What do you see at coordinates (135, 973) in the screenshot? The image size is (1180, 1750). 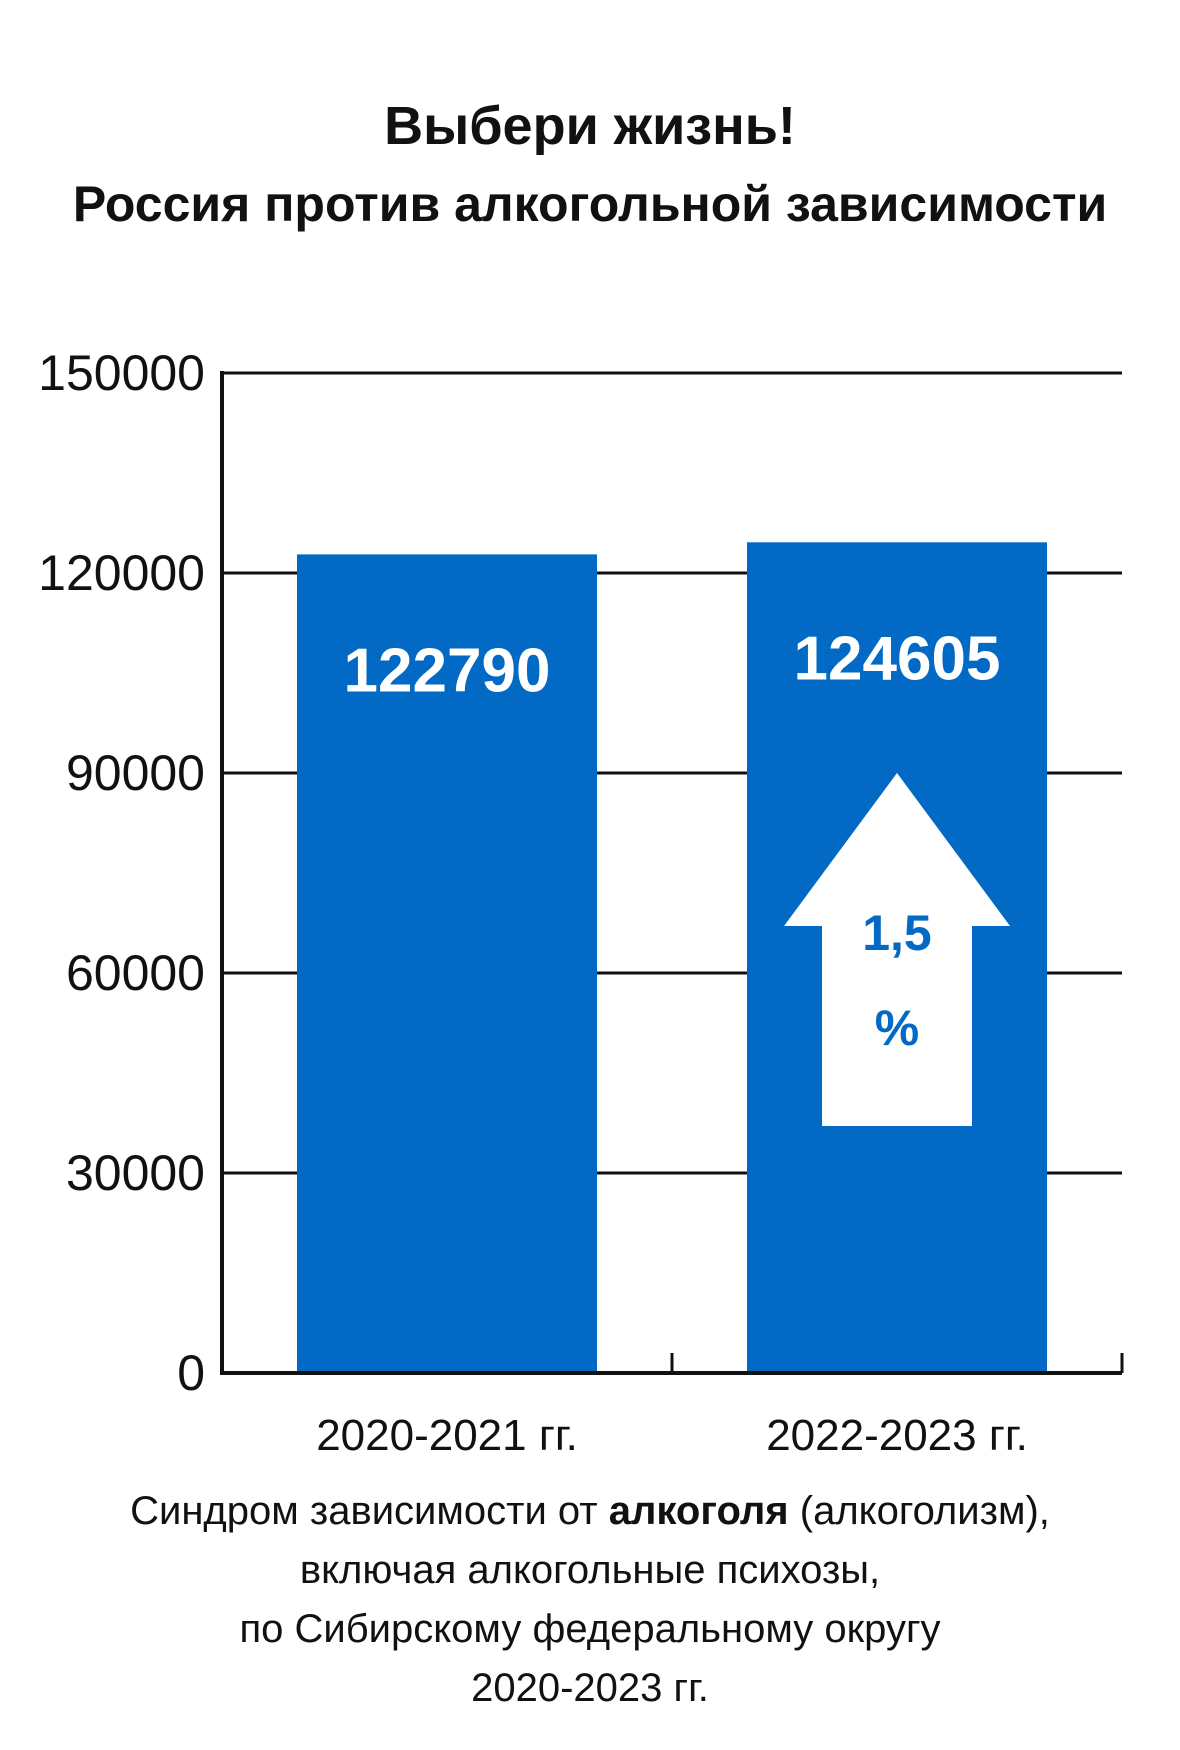 I see `y-tick-label: 60000` at bounding box center [135, 973].